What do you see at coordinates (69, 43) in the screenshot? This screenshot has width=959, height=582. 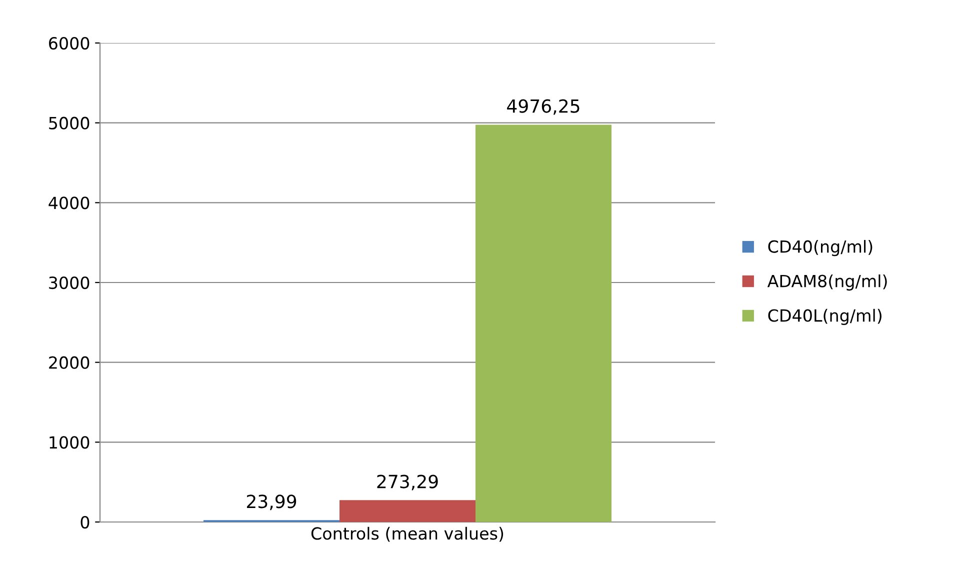 I see `y-tick-label: 6000` at bounding box center [69, 43].